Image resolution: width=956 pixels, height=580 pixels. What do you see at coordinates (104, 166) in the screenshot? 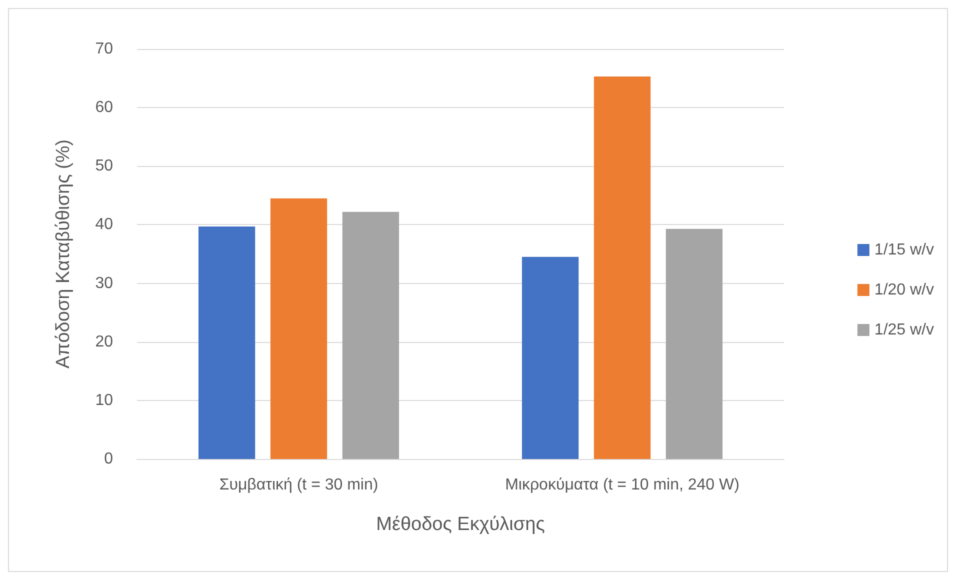
I see `y-tick-label: 50` at bounding box center [104, 166].